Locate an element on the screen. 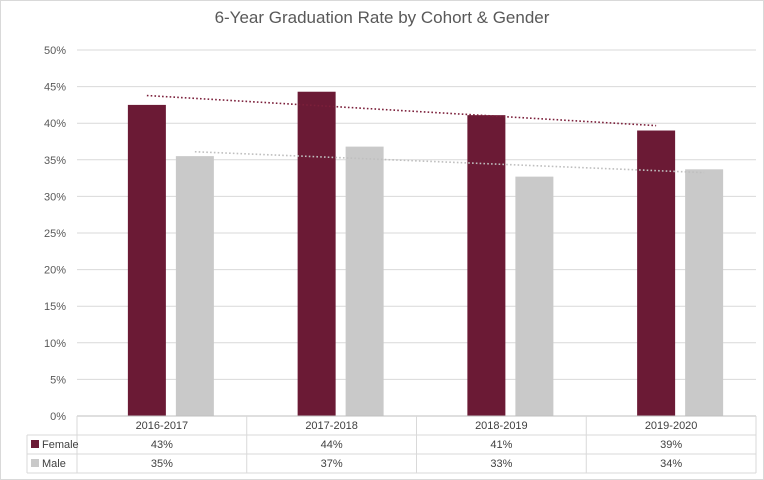  y-axis: 0% 5% 10% 15% 20% 25% 30% 35% 40% 45% 50% is located at coordinates (55, 234).